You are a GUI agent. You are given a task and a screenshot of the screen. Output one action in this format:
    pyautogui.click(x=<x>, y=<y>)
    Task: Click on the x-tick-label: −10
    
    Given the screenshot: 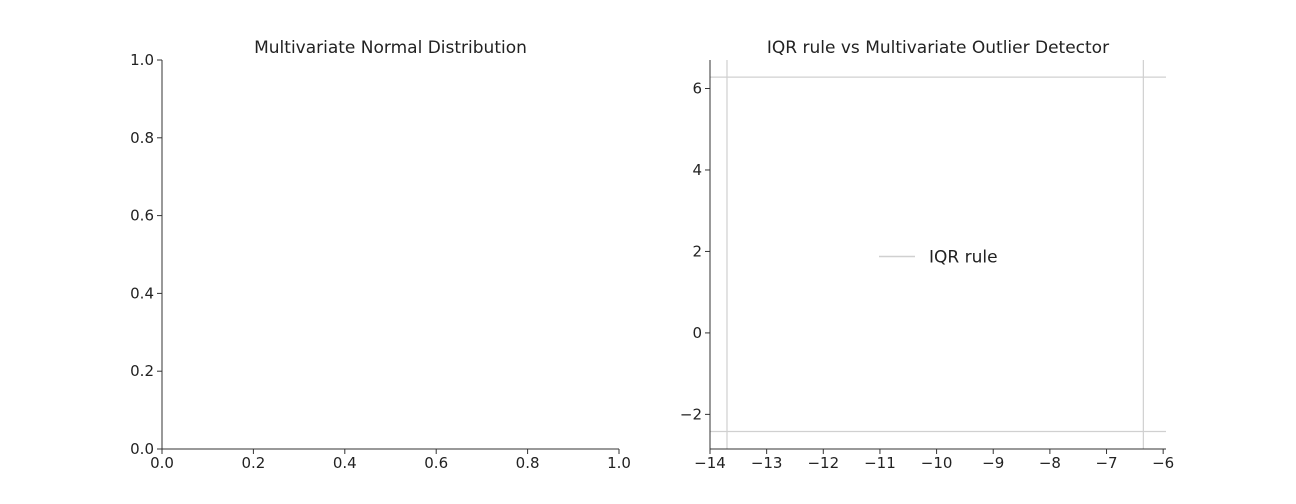 What is the action you would take?
    pyautogui.click(x=937, y=463)
    